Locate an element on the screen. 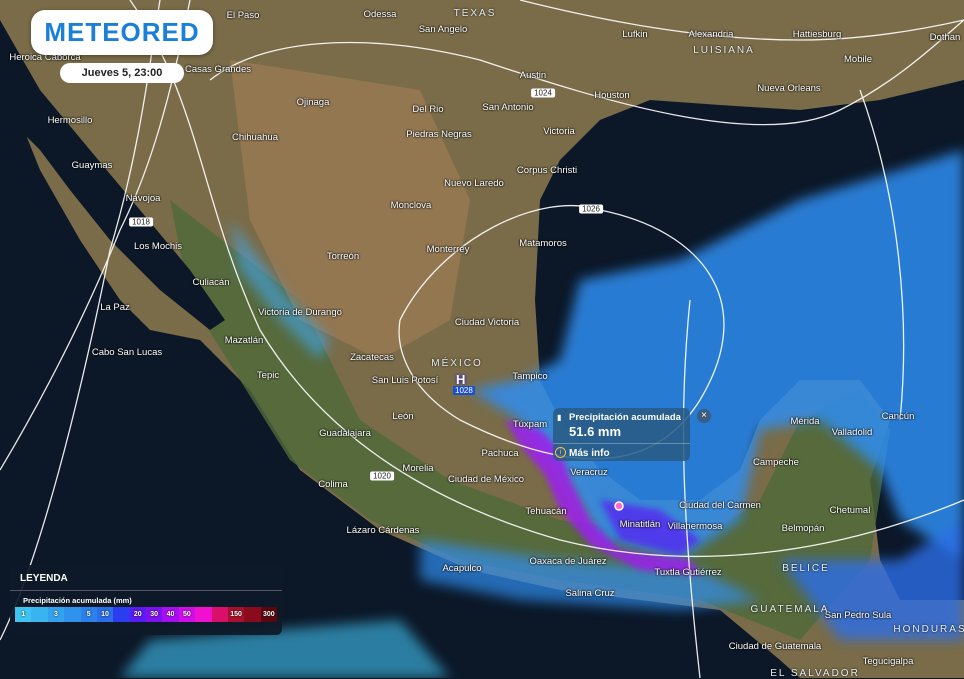  legend-subtitle: Precipitación acumulada (mm) is located at coordinates (77, 600).